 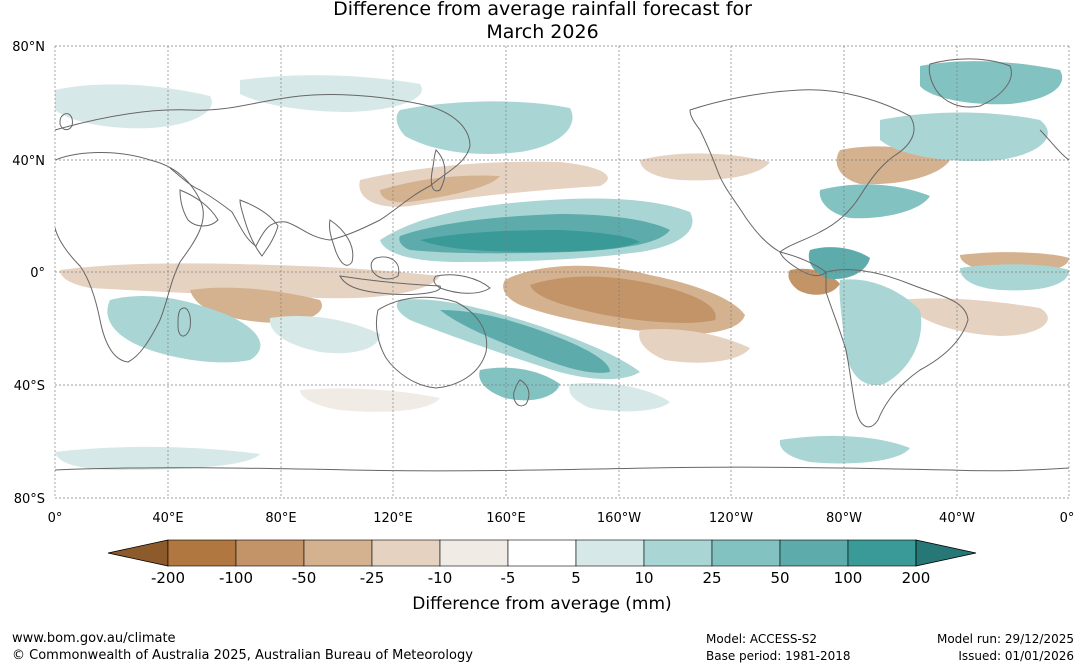 I want to click on wet-region-africa-south, so click(x=184, y=329).